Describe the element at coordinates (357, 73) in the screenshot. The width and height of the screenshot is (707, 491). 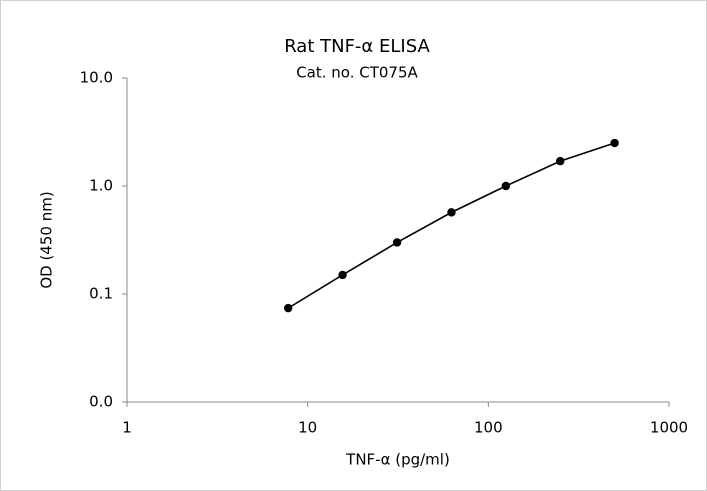
I see `chart-subtitle: Cat. no. CT075A` at that location.